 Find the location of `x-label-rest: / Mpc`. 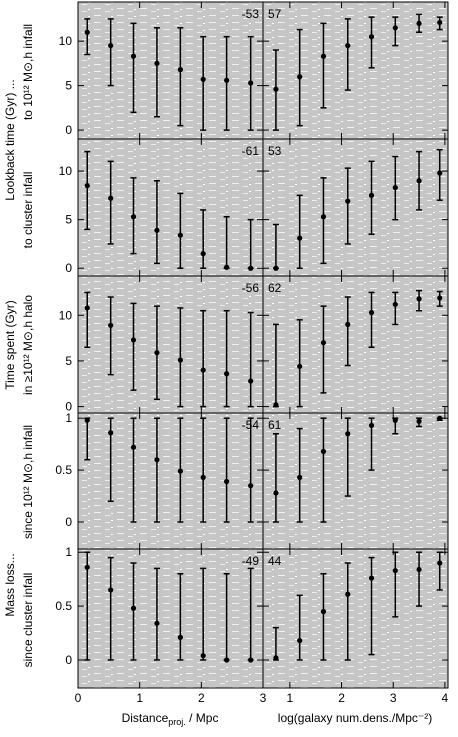

x-label-rest: / Mpc is located at coordinates (202, 718).